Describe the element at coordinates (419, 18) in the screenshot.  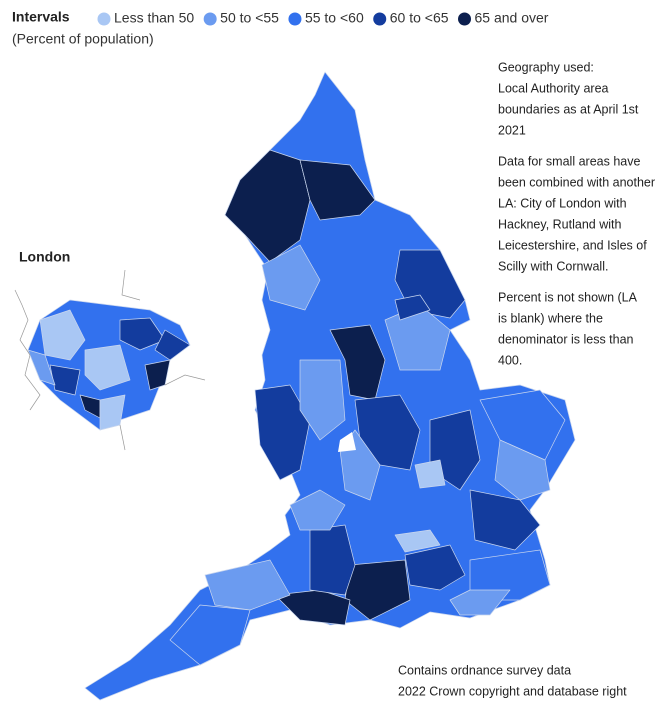
I see `legend-label: 60 to <65` at that location.